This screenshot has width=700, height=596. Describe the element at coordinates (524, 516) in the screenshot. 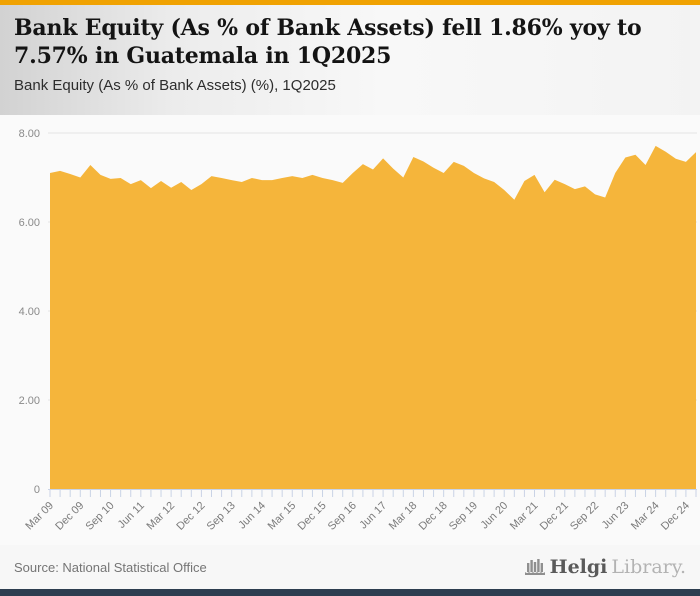

I see `x-tick-label: Mar 21` at that location.